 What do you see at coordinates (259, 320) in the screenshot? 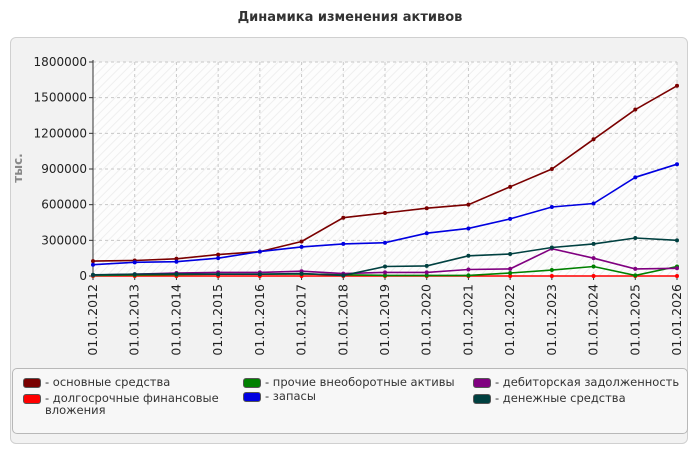
I see `x-tick-label: 01.01.2016` at bounding box center [259, 320].